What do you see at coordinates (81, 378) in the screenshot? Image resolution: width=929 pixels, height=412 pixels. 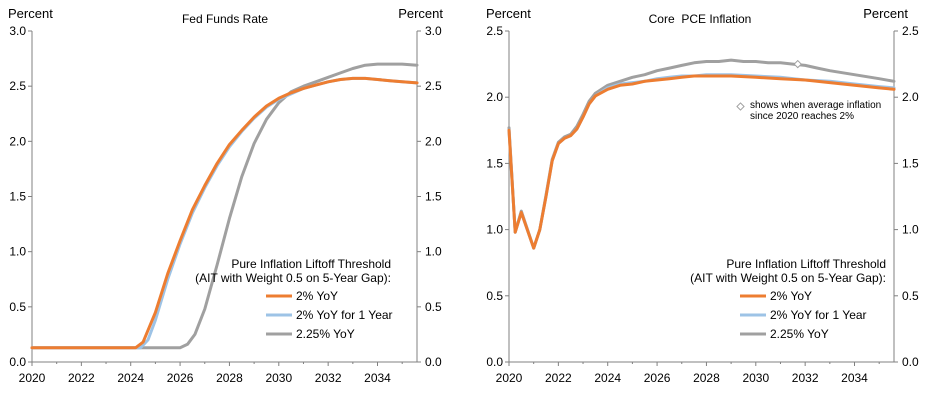 I see `fed-funds-xtick-label: 2022` at bounding box center [81, 378].